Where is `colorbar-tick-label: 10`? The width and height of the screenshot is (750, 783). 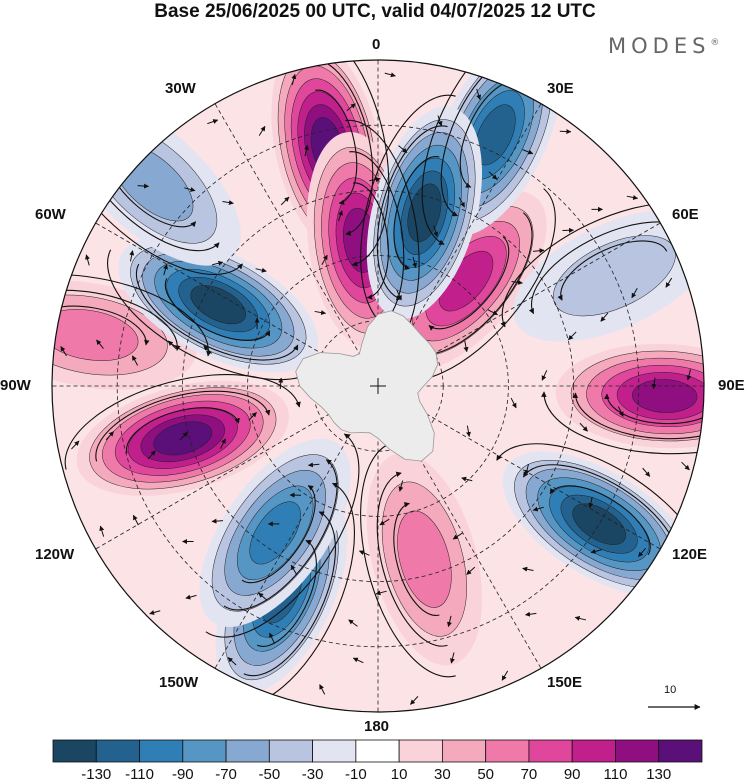
colorbar-tick-label: 10 is located at coordinates (399, 774).